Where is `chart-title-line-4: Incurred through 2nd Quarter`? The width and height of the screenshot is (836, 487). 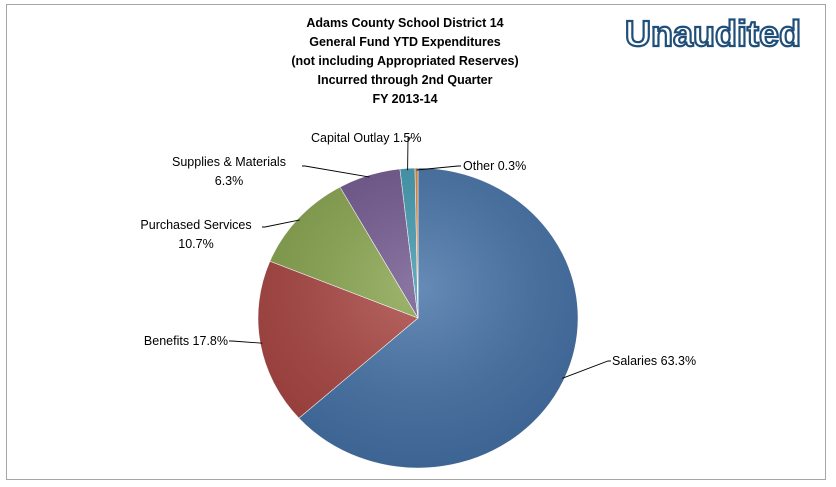
chart-title-line-4: Incurred through 2nd Quarter is located at coordinates (405, 80).